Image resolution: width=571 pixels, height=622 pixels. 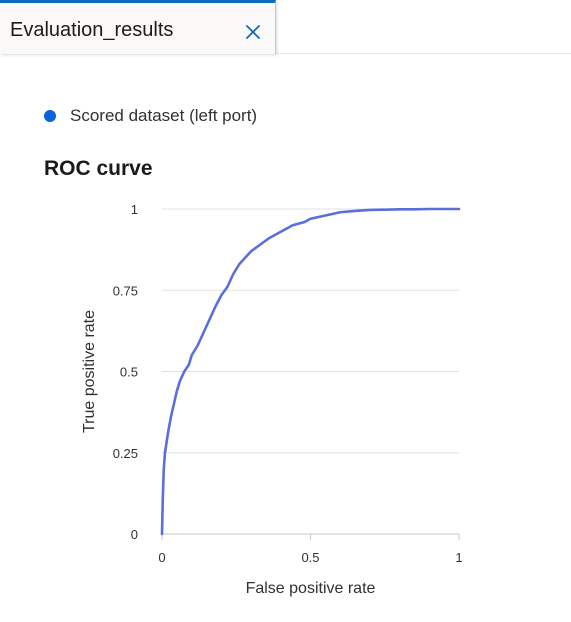 What do you see at coordinates (125, 453) in the screenshot?
I see `y-tick-label: 0.25` at bounding box center [125, 453].